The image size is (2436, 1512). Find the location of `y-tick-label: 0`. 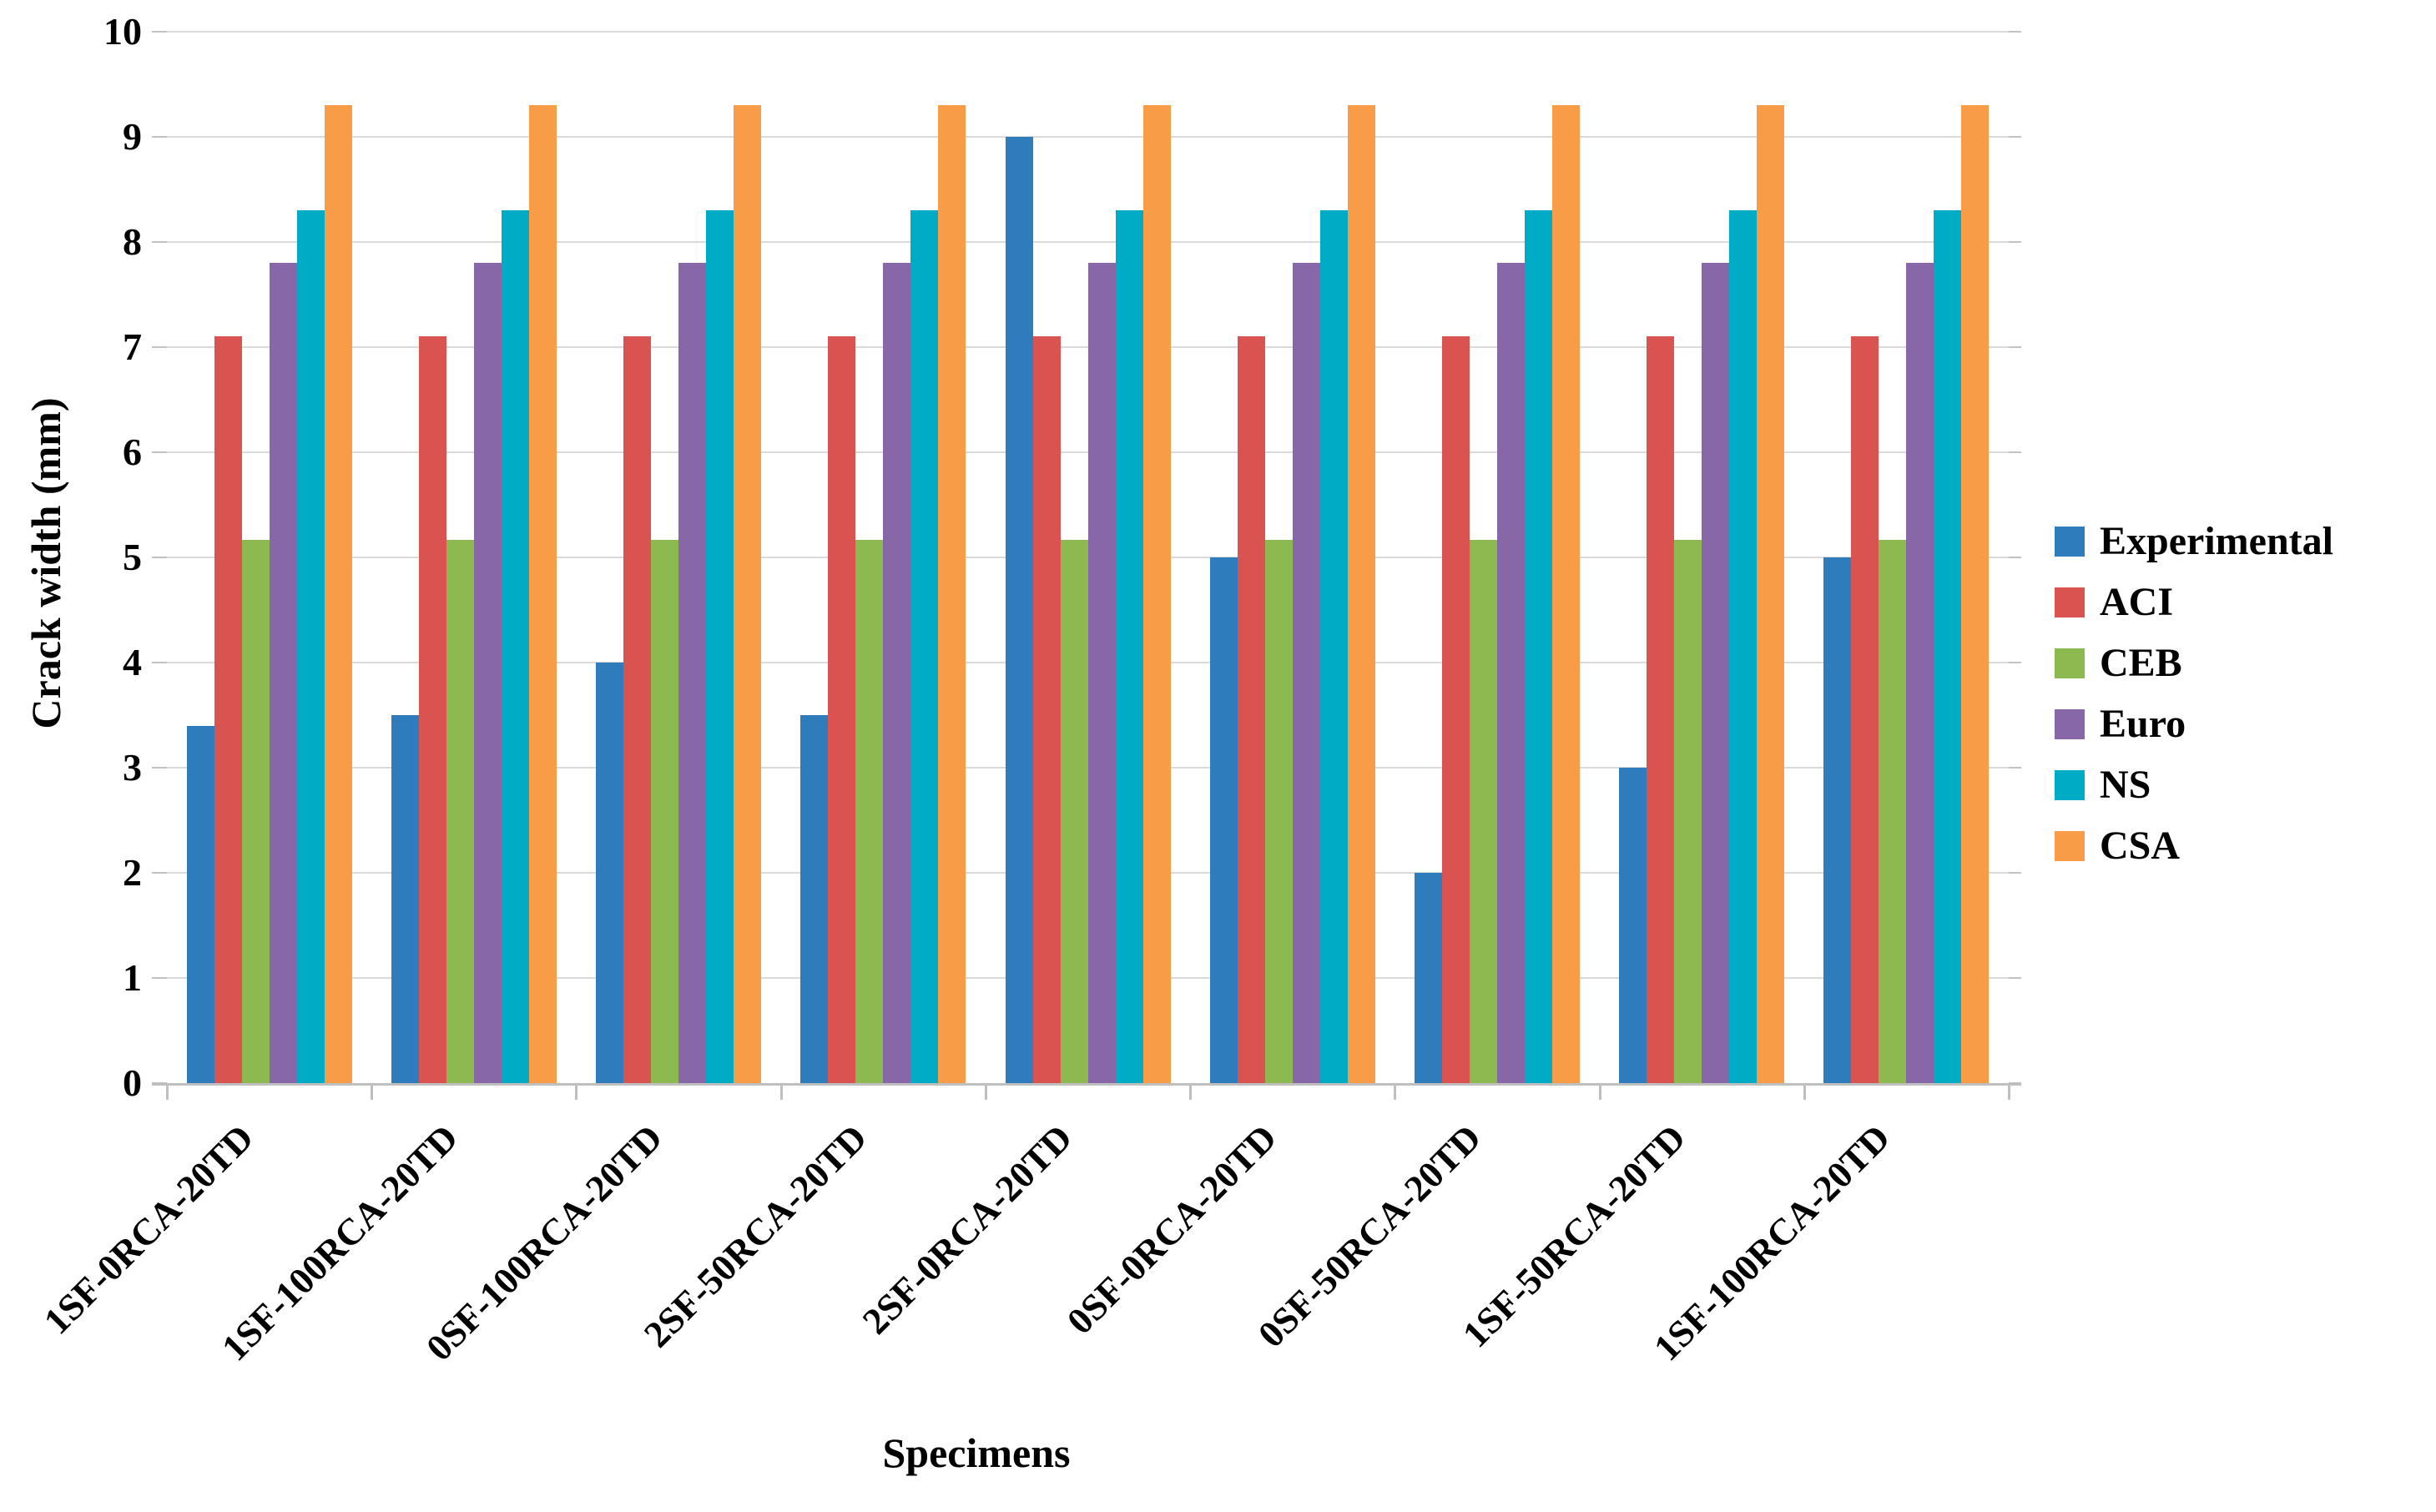

y-tick-label: 0 is located at coordinates (132, 1082).